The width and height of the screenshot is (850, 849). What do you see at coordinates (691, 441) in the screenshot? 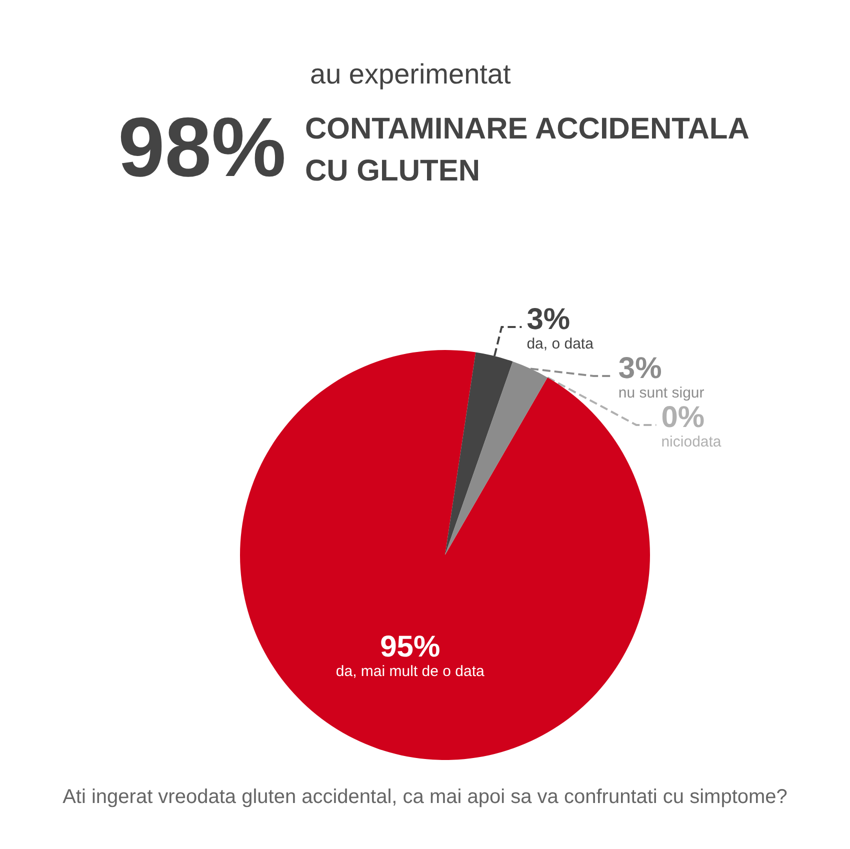
I see `category-label: niciodata` at bounding box center [691, 441].